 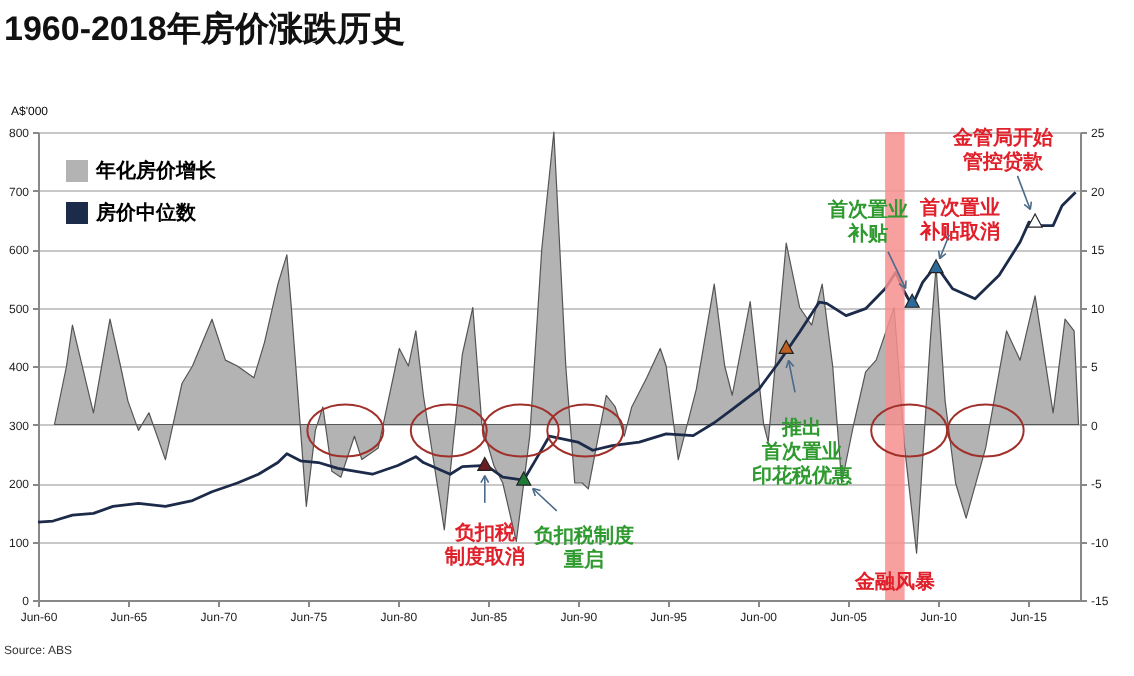 What do you see at coordinates (1003, 150) in the screenshot?
I see `annotation: 金管局开始管控贷款` at bounding box center [1003, 150].